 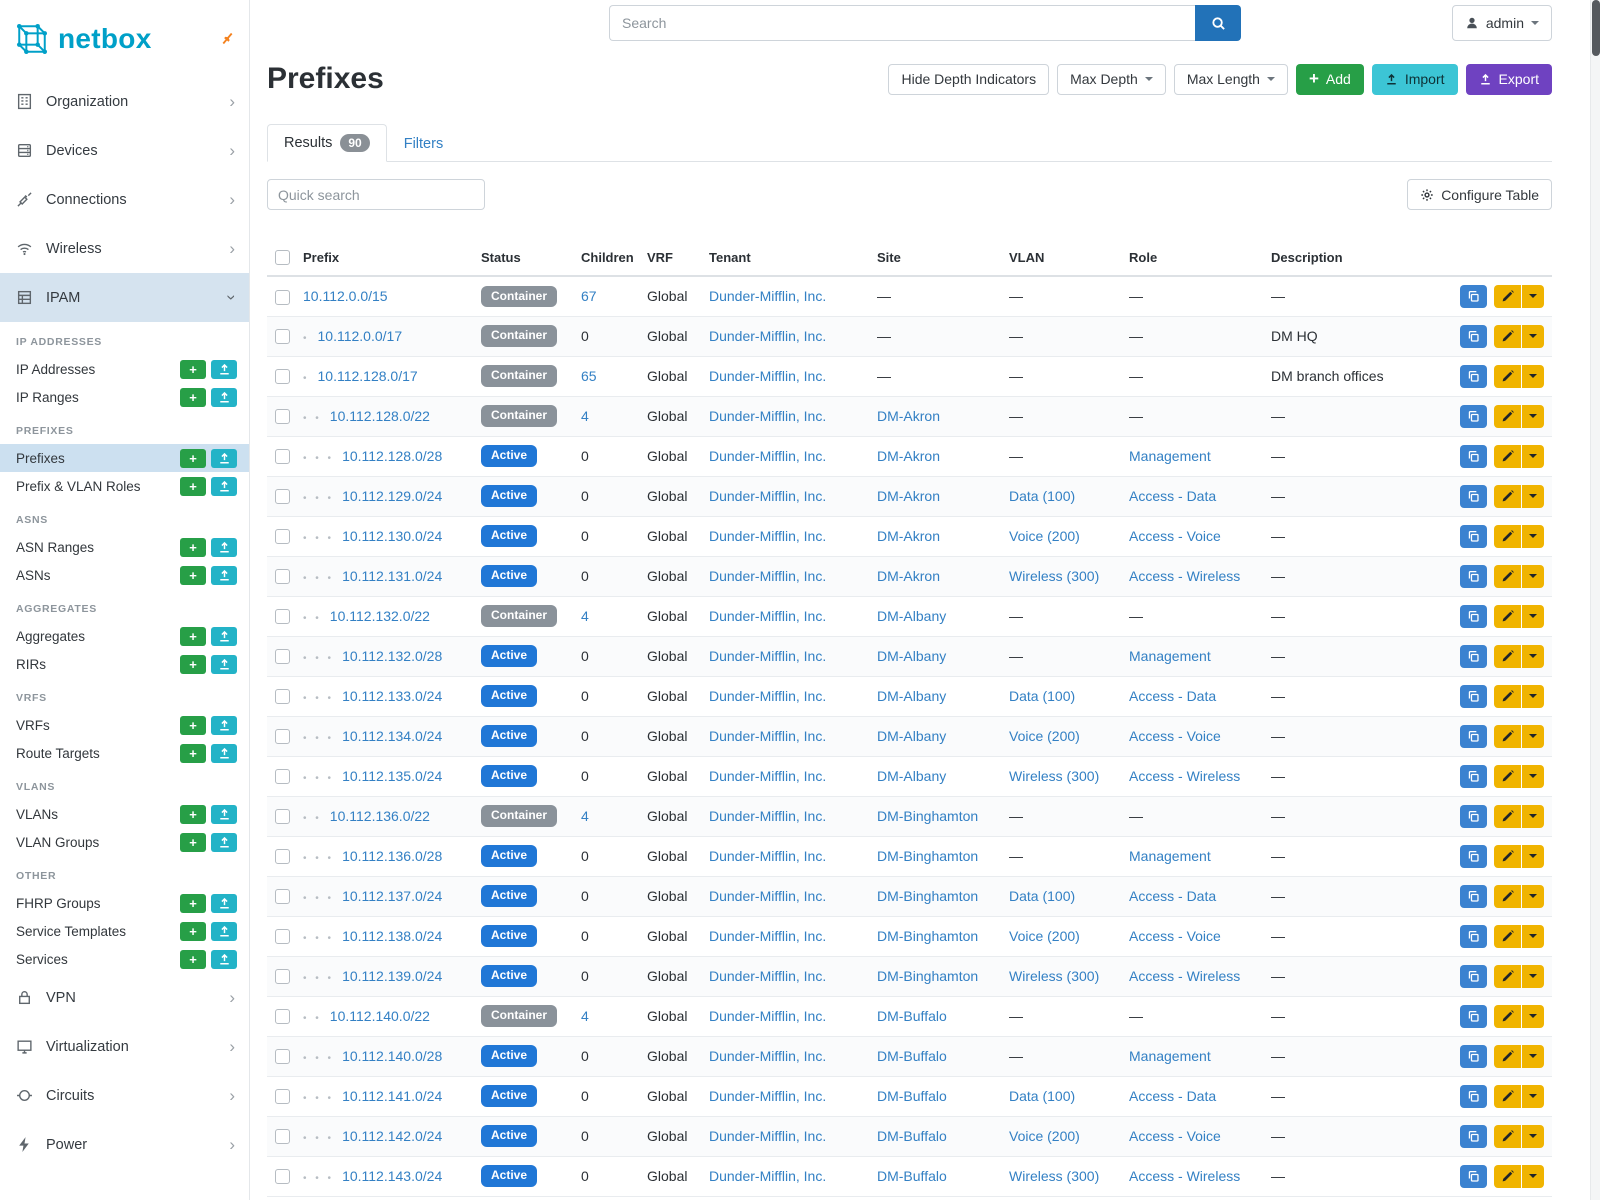 What do you see at coordinates (379, 816) in the screenshot?
I see `prefix-link: 10.112.136.0/22` at bounding box center [379, 816].